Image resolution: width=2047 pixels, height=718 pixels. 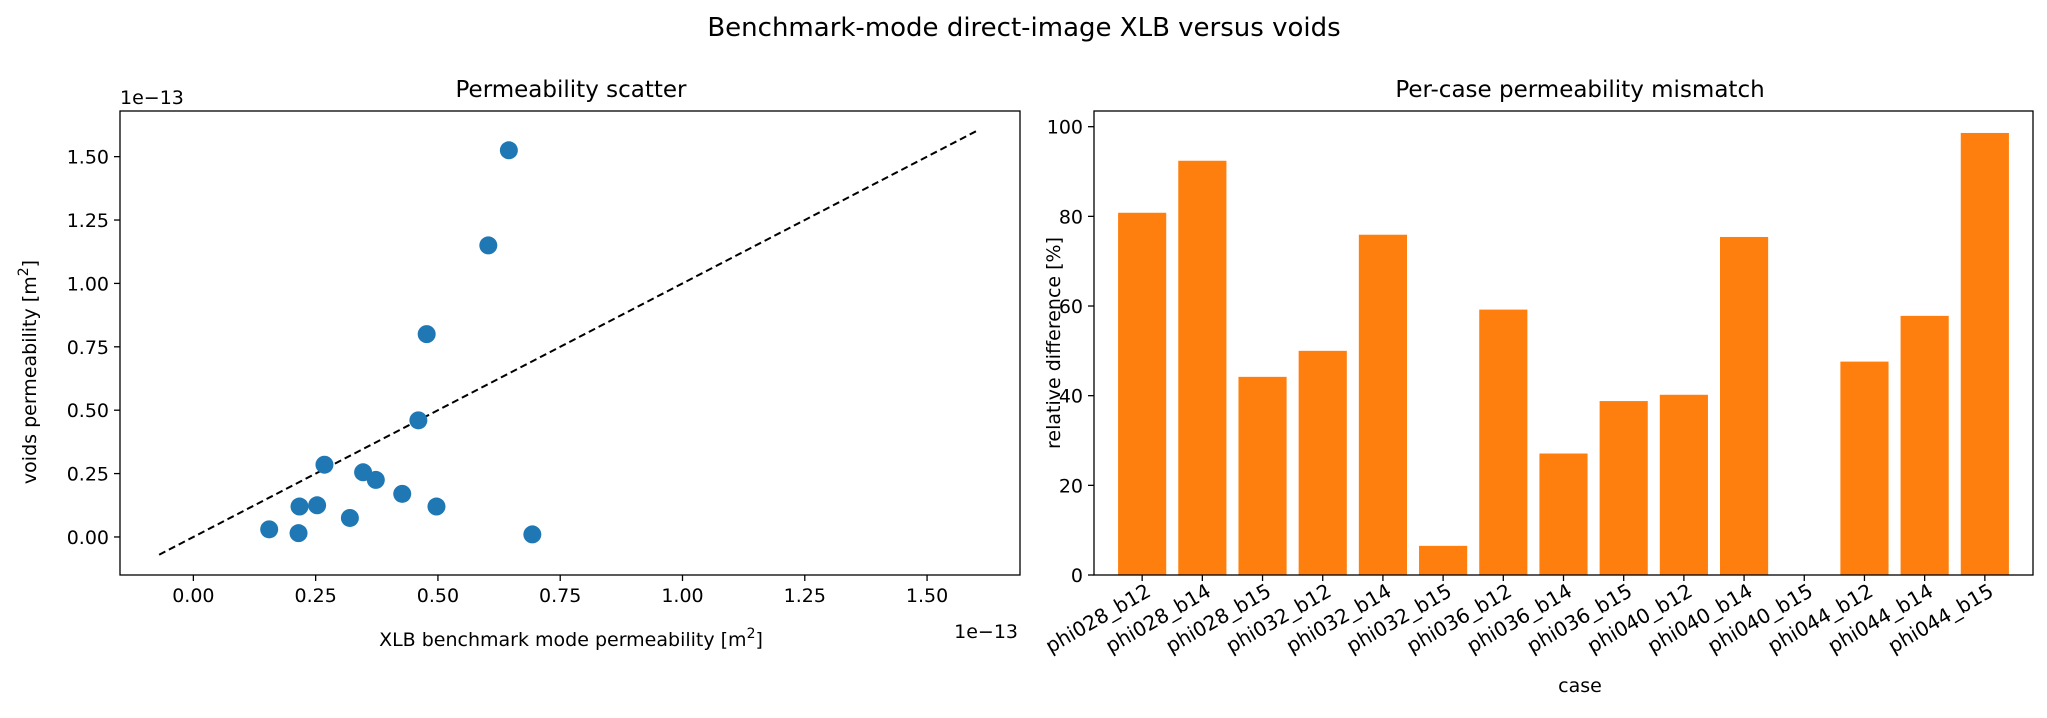 I want to click on bar-y-tick-label: 0, so click(x=1077, y=576).